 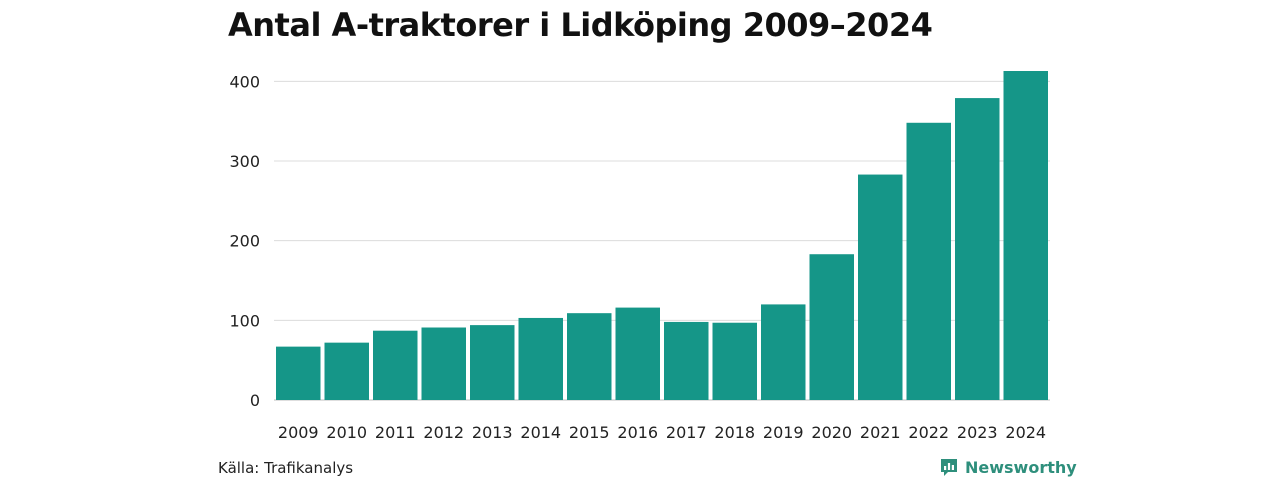 What do you see at coordinates (492, 362) in the screenshot?
I see `bar-2013` at bounding box center [492, 362].